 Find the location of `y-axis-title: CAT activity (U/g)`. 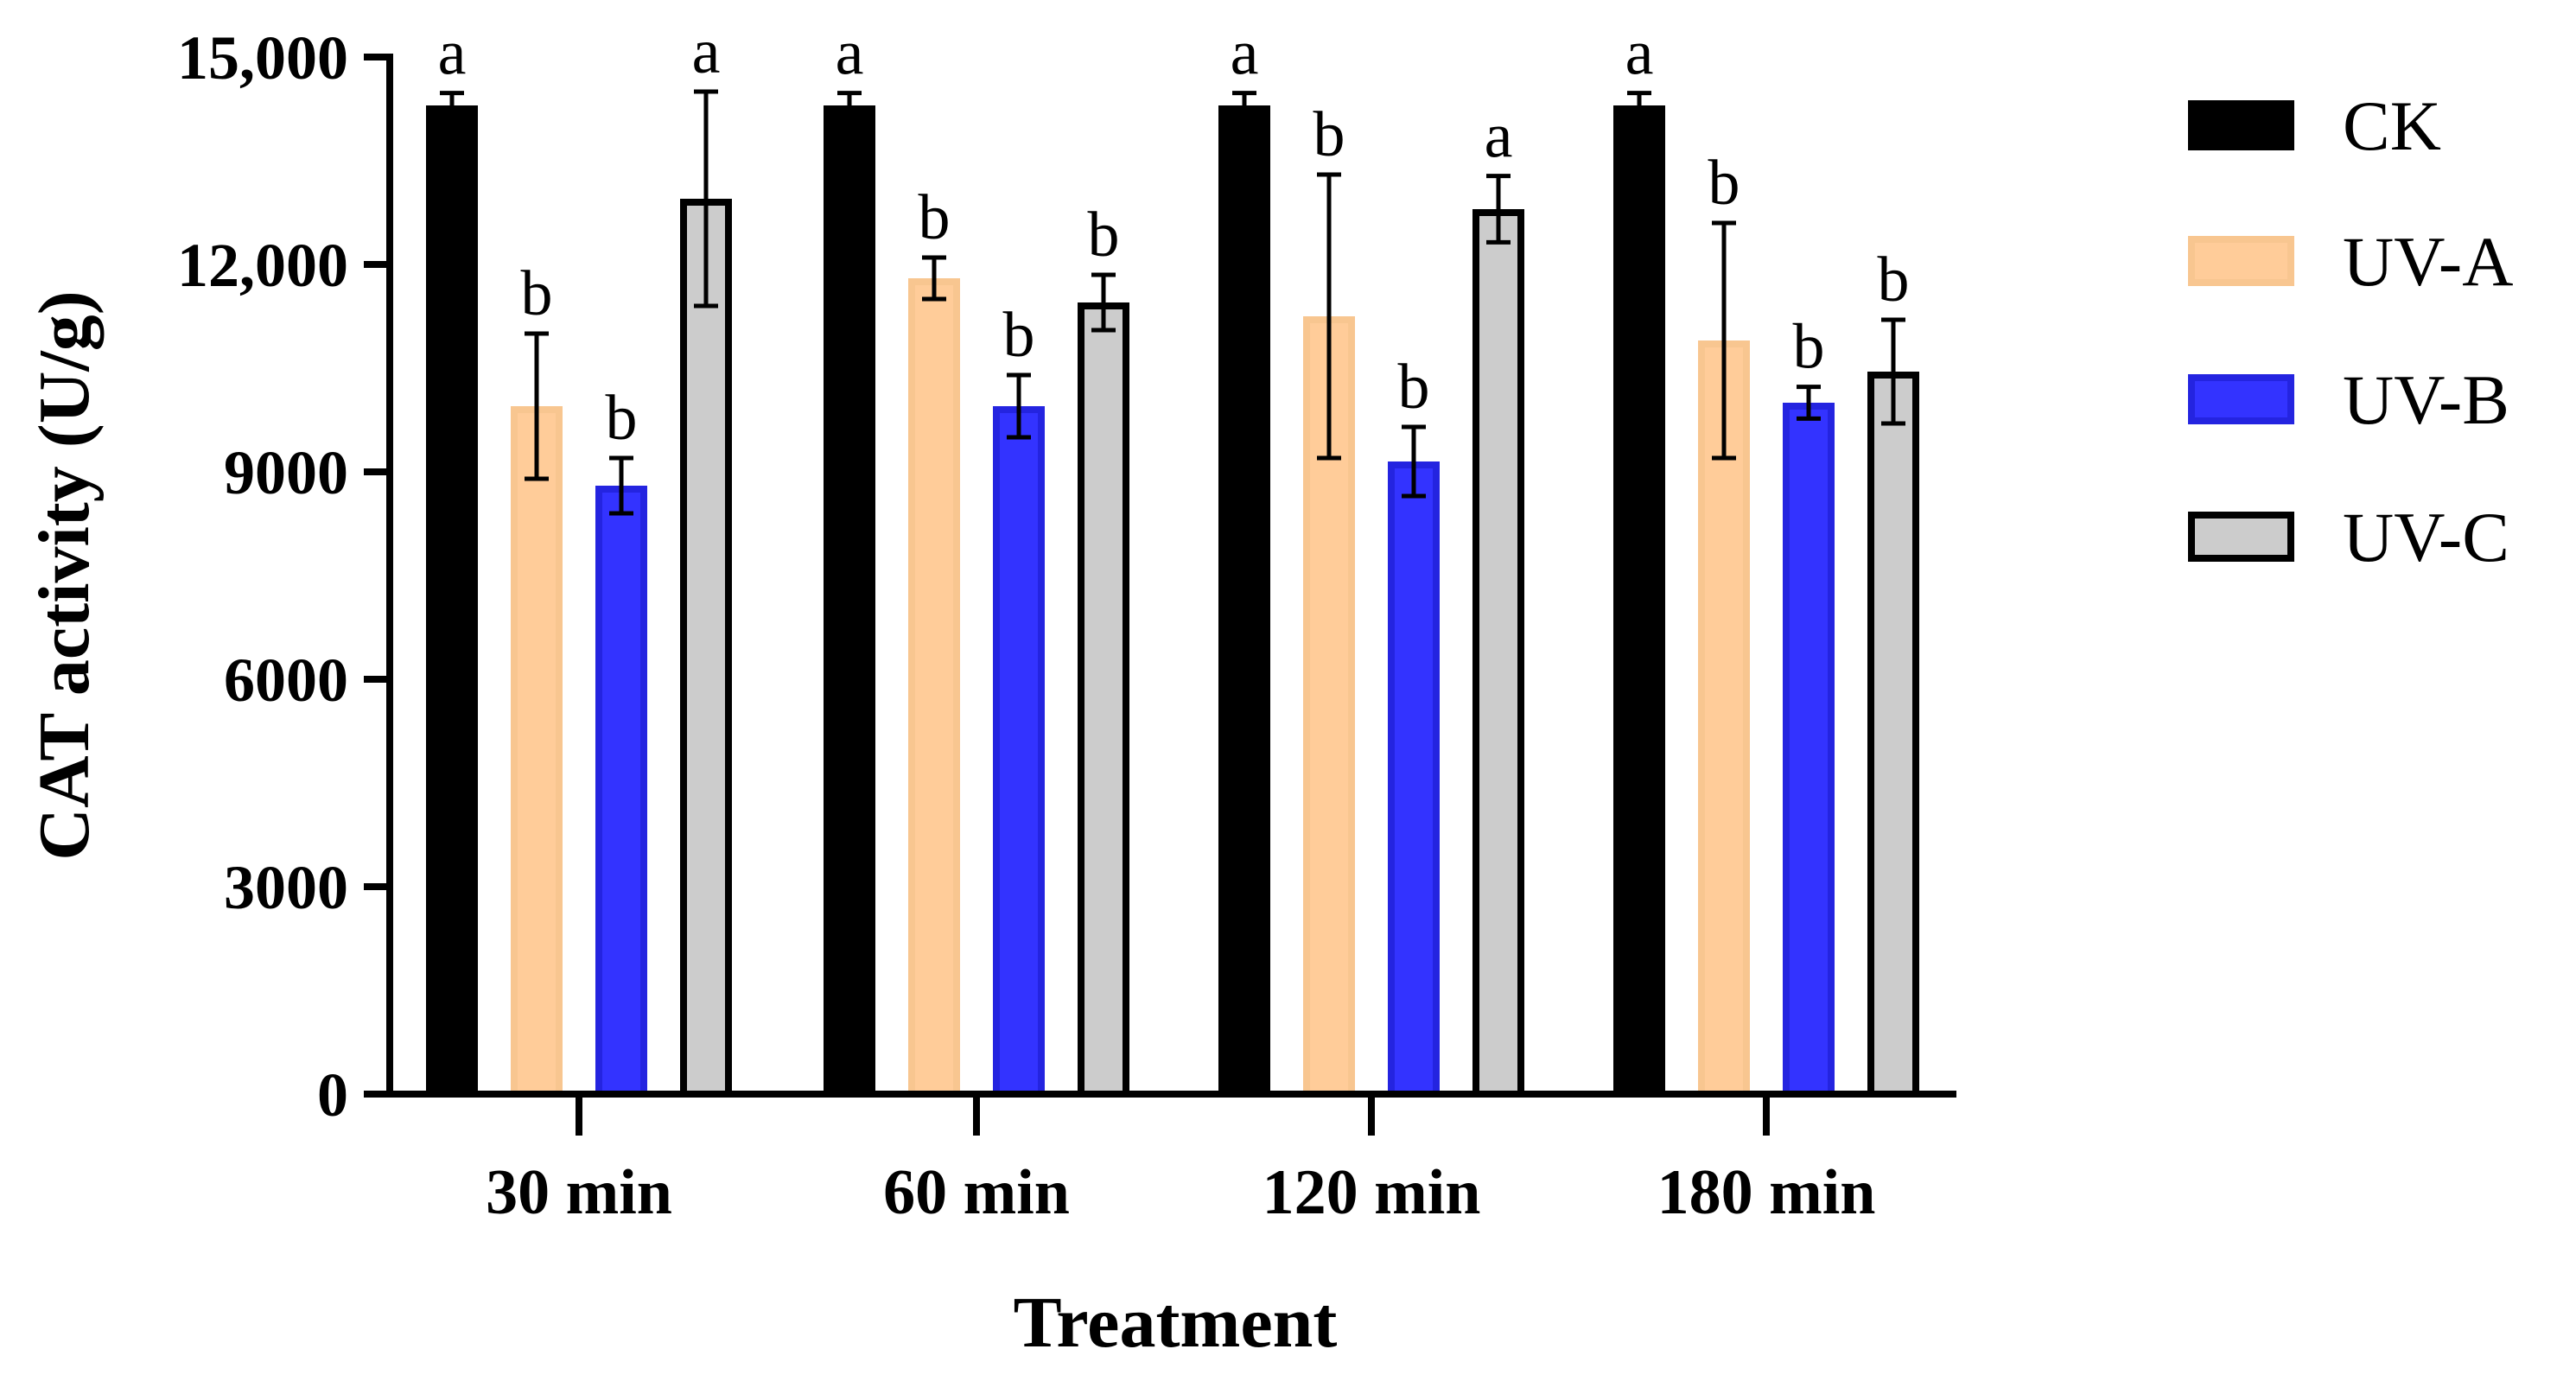

y-axis-title: CAT activity (U/g) is located at coordinates (64, 575).